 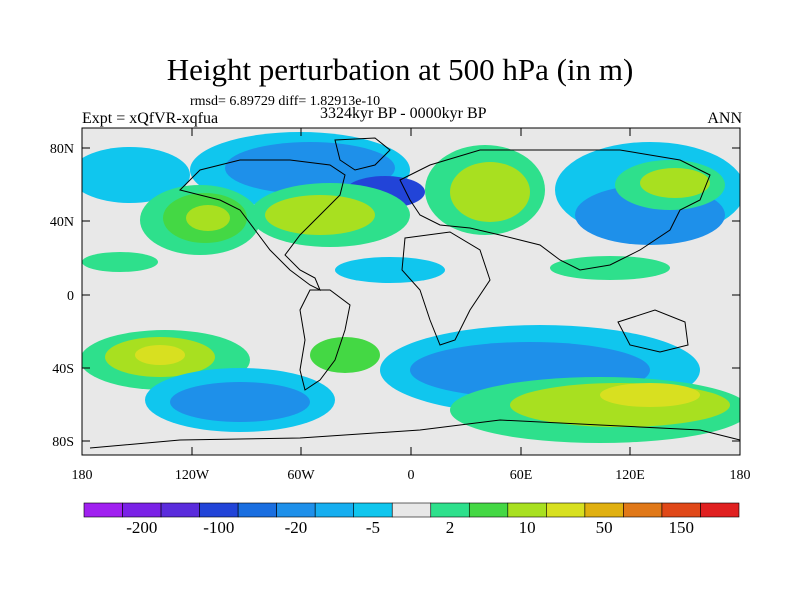 I want to click on colorbar-labels: -200 -100 -20 -5 2 10 50 150, so click(x=410, y=527).